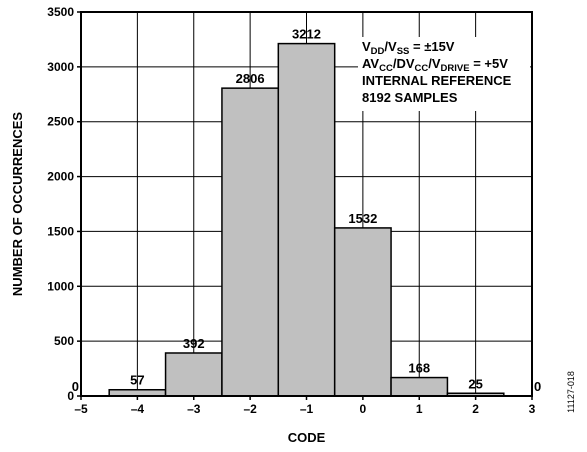  I want to click on x-tick-label: 2, so click(475, 409).